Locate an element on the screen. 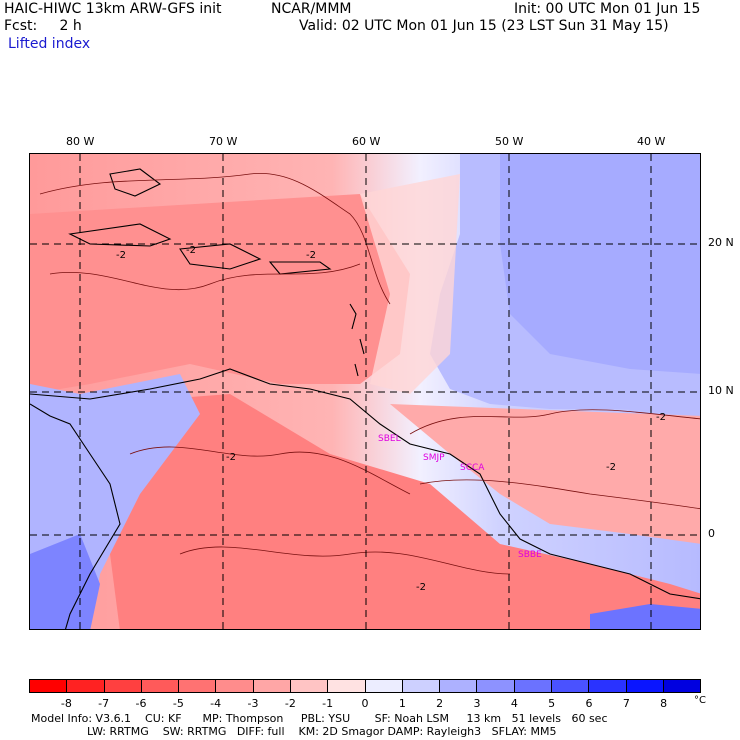 Image resolution: width=740 pixels, height=740 pixels. colorbar-tick-label: 6 is located at coordinates (589, 703).